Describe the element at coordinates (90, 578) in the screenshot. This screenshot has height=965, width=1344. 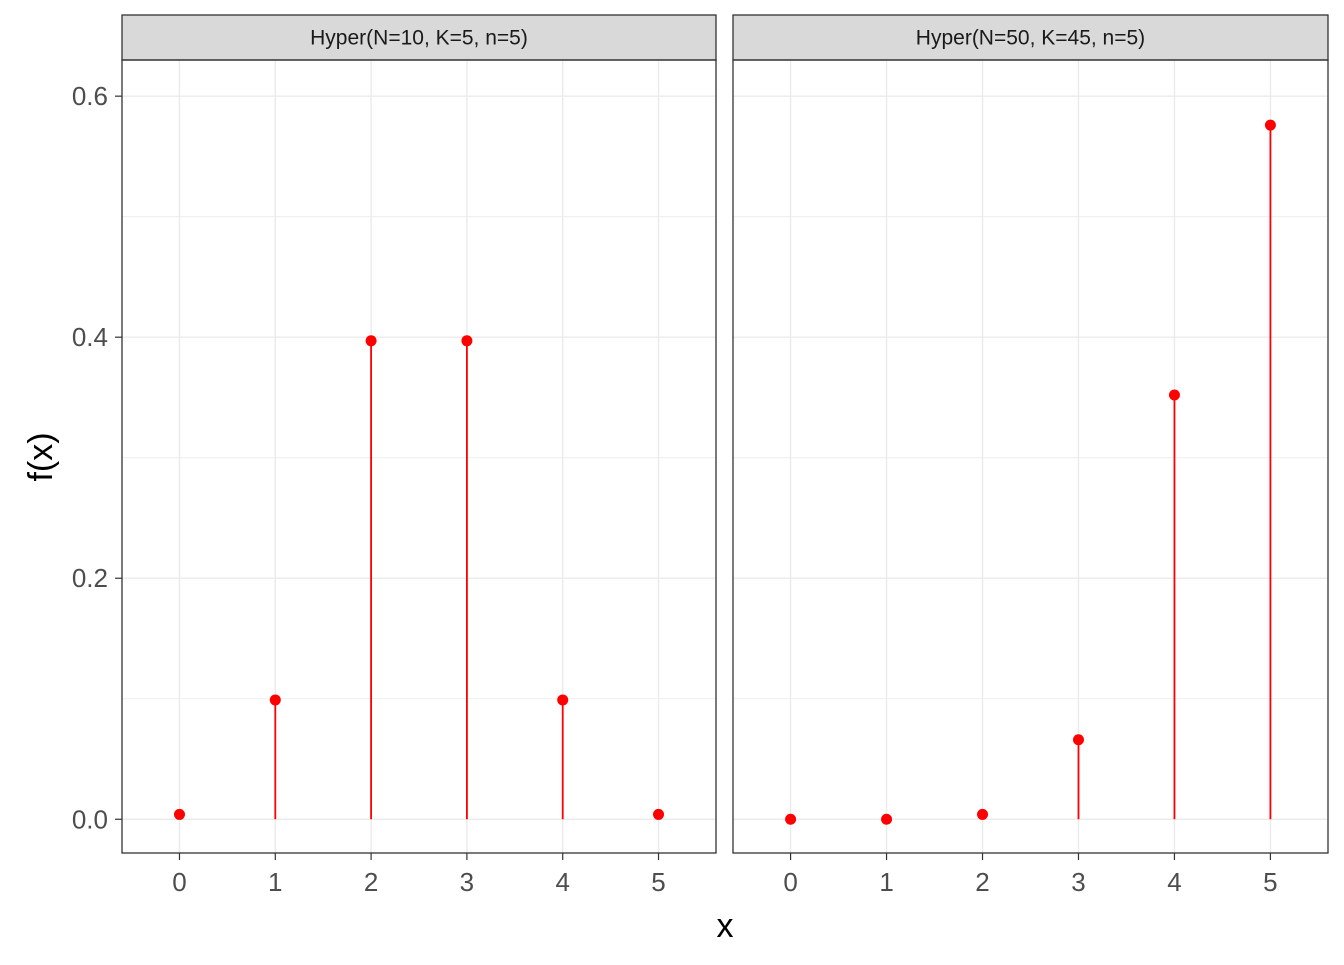
I see `y-tick-label: 0.2` at that location.